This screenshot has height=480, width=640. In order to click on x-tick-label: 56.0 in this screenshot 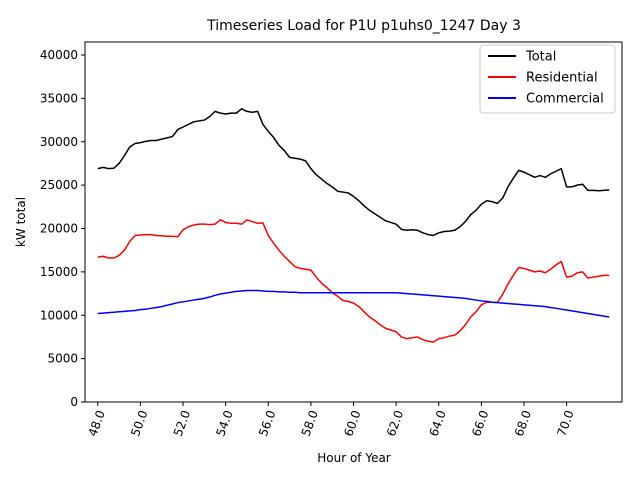, I will do `click(267, 423)`.